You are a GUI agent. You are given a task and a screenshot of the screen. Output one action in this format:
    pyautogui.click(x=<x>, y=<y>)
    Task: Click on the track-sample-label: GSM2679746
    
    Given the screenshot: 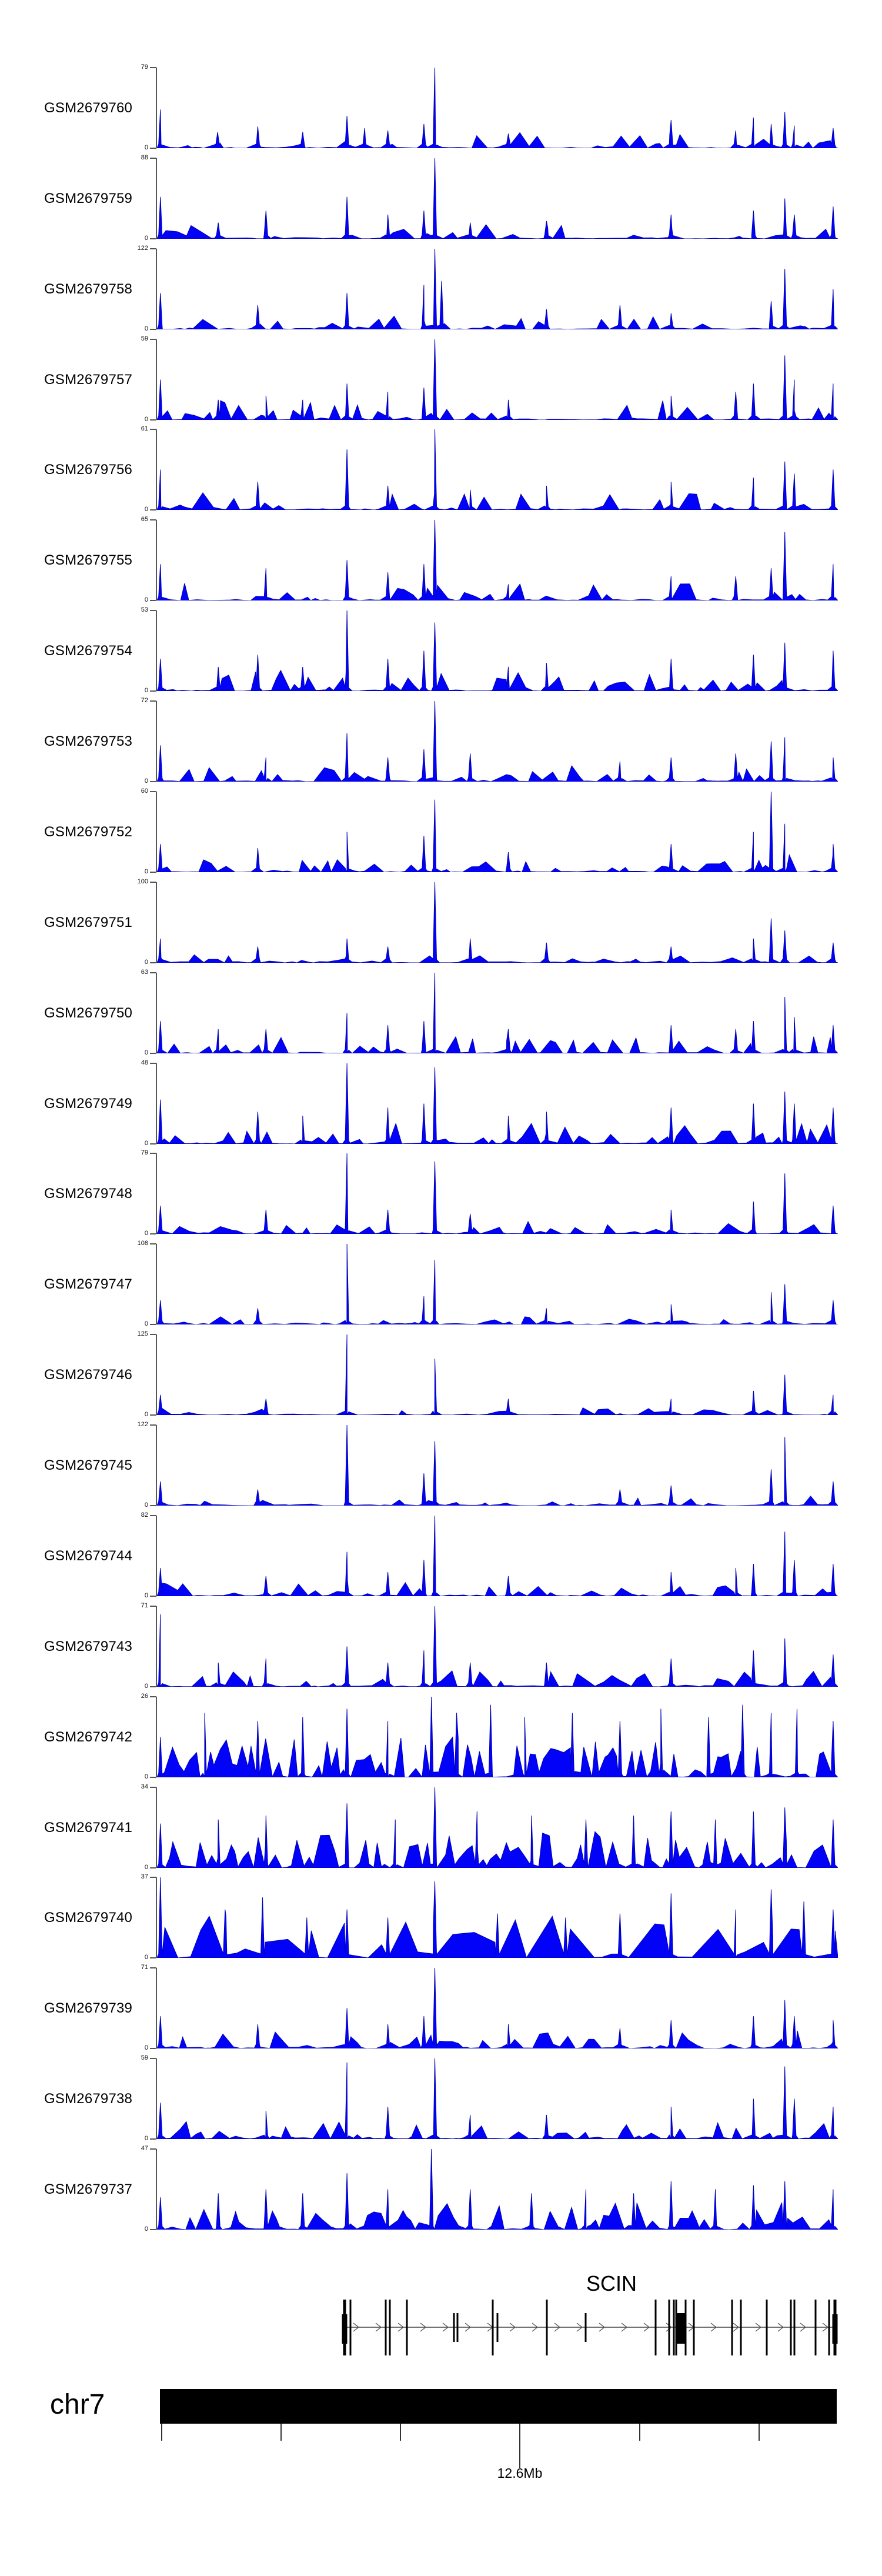 What is the action you would take?
    pyautogui.click(x=88, y=1374)
    